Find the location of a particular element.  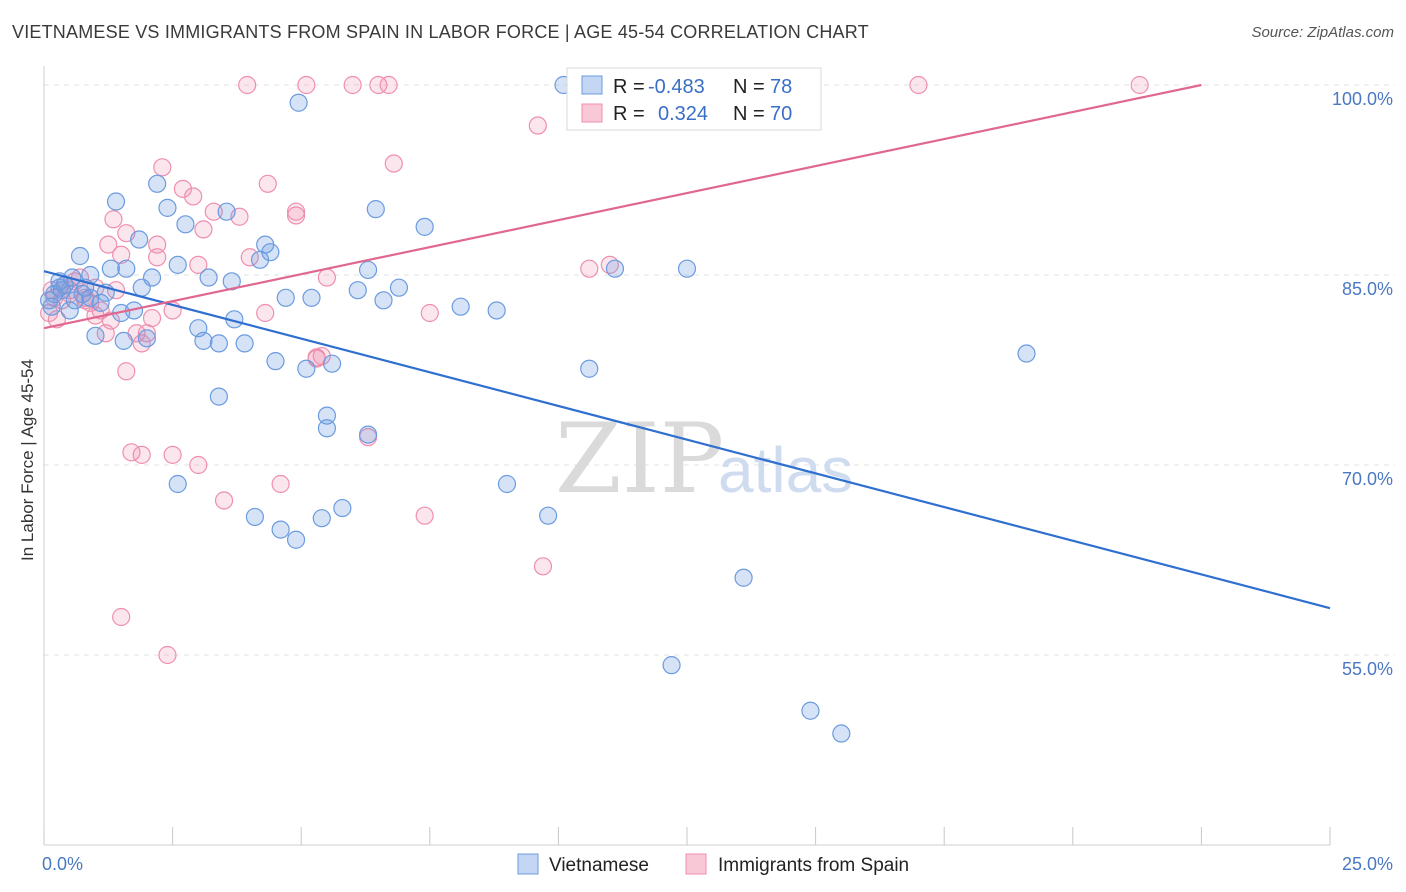

legend-swatch-spain is located at coordinates (592, 113).